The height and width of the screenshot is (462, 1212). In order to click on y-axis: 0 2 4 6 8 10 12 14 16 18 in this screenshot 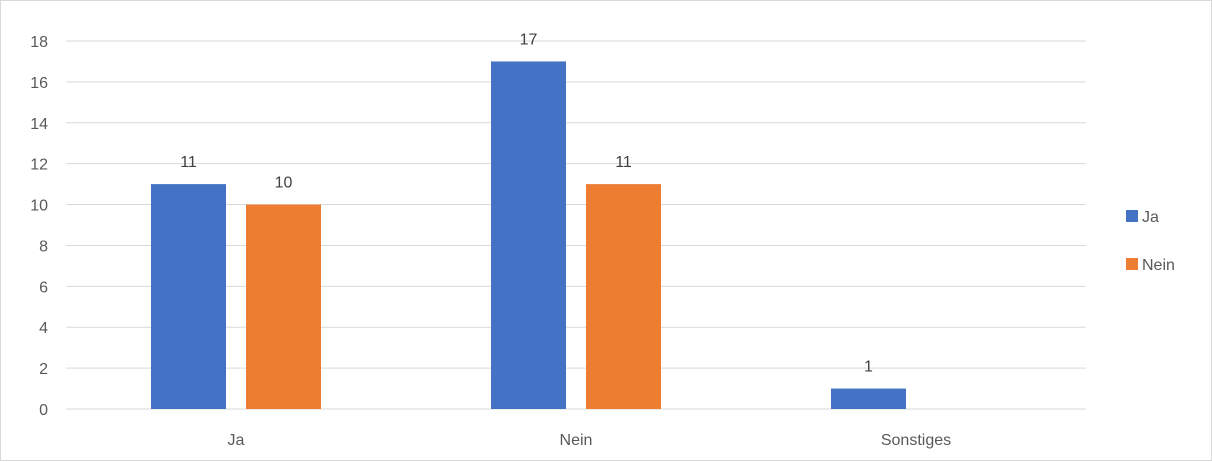, I will do `click(39, 226)`.